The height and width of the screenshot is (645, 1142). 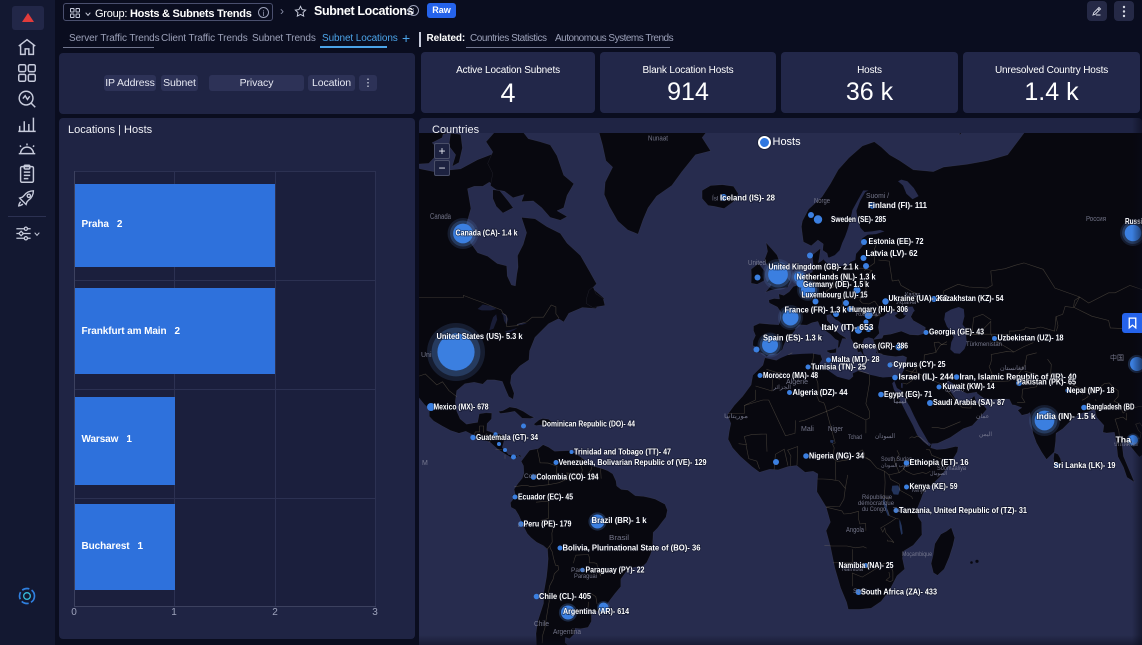 What do you see at coordinates (1111, 407) in the screenshot?
I see `svg-text: Bangladesh (BD` at bounding box center [1111, 407].